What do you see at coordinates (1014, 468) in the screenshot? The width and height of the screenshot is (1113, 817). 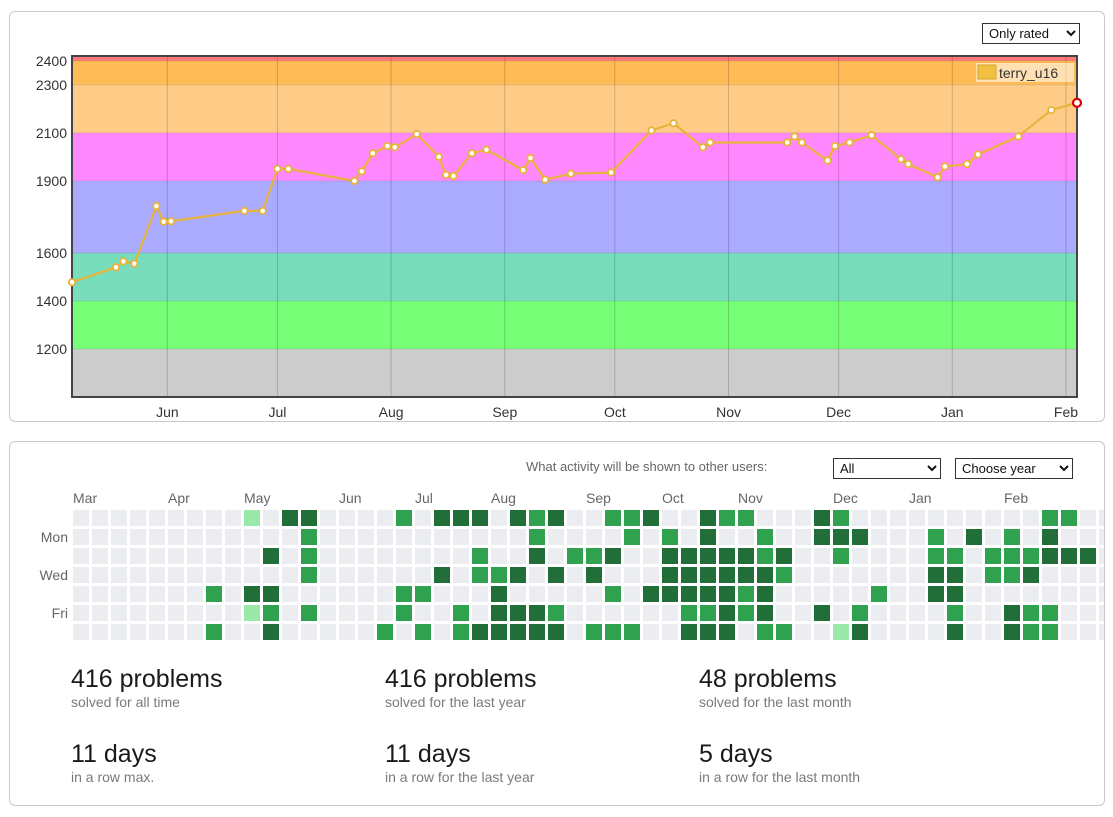 I see `year-select: Choose year` at bounding box center [1014, 468].